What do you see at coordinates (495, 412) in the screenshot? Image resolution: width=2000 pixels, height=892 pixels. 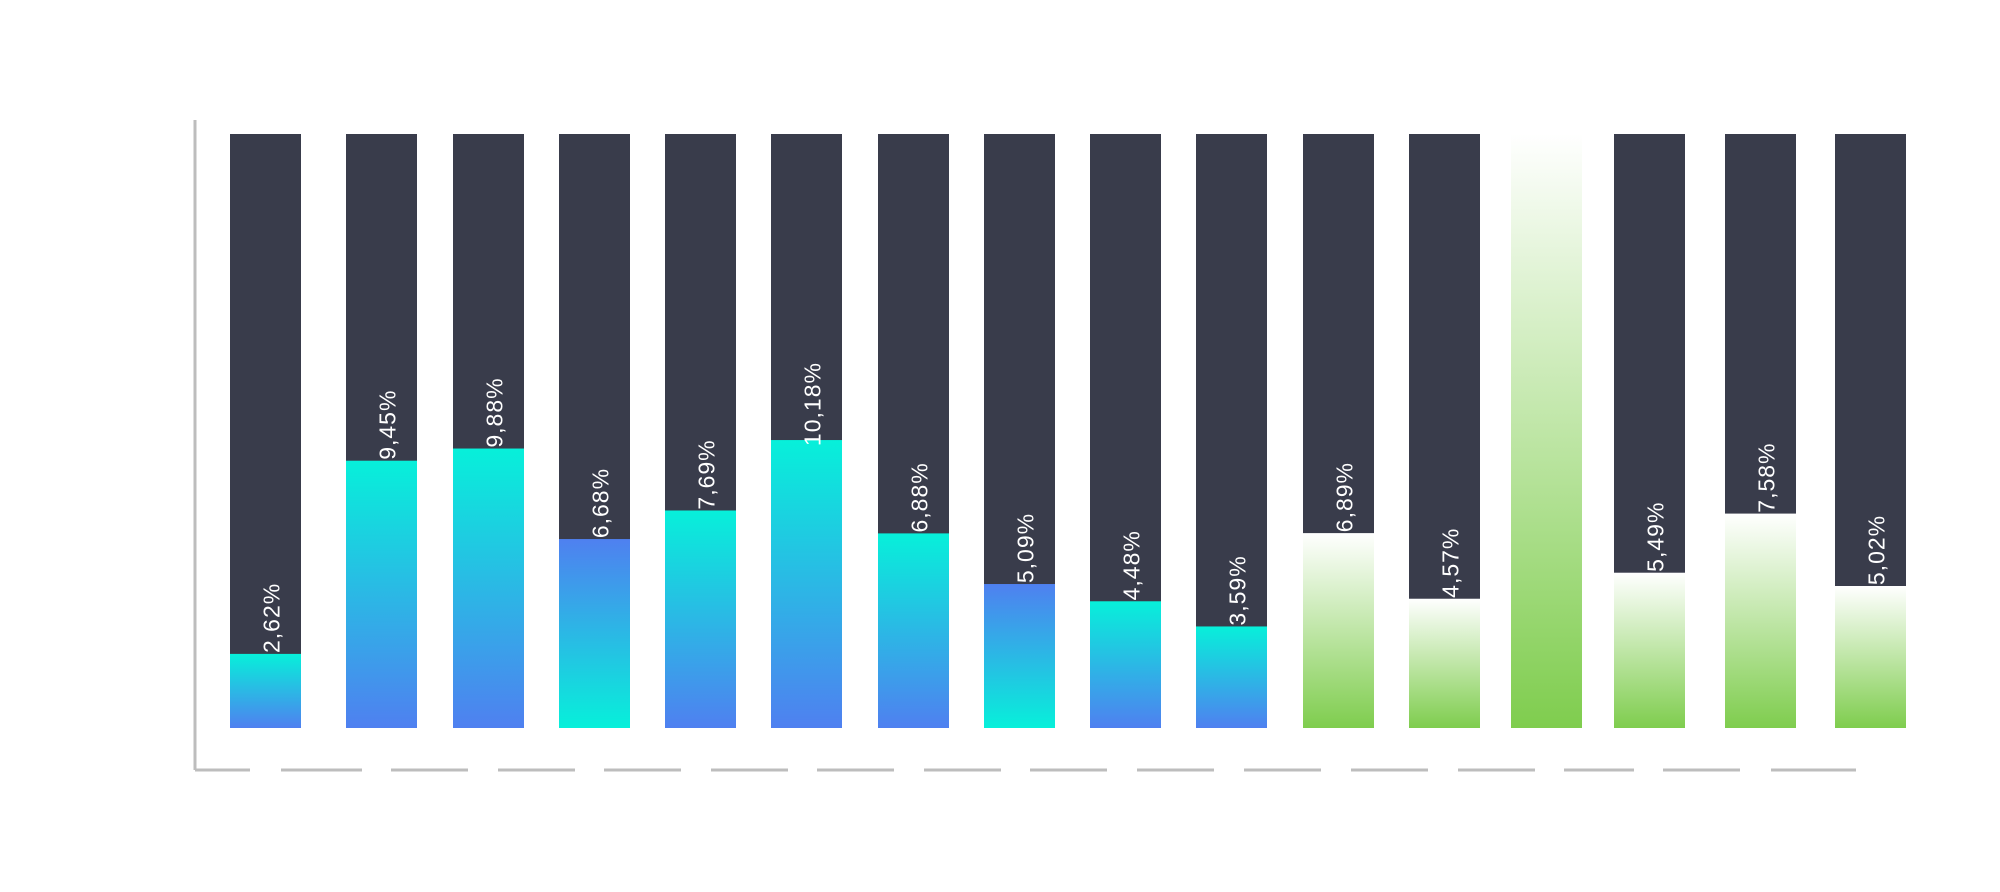 I see `bar-data-label: 9,88%` at bounding box center [495, 412].